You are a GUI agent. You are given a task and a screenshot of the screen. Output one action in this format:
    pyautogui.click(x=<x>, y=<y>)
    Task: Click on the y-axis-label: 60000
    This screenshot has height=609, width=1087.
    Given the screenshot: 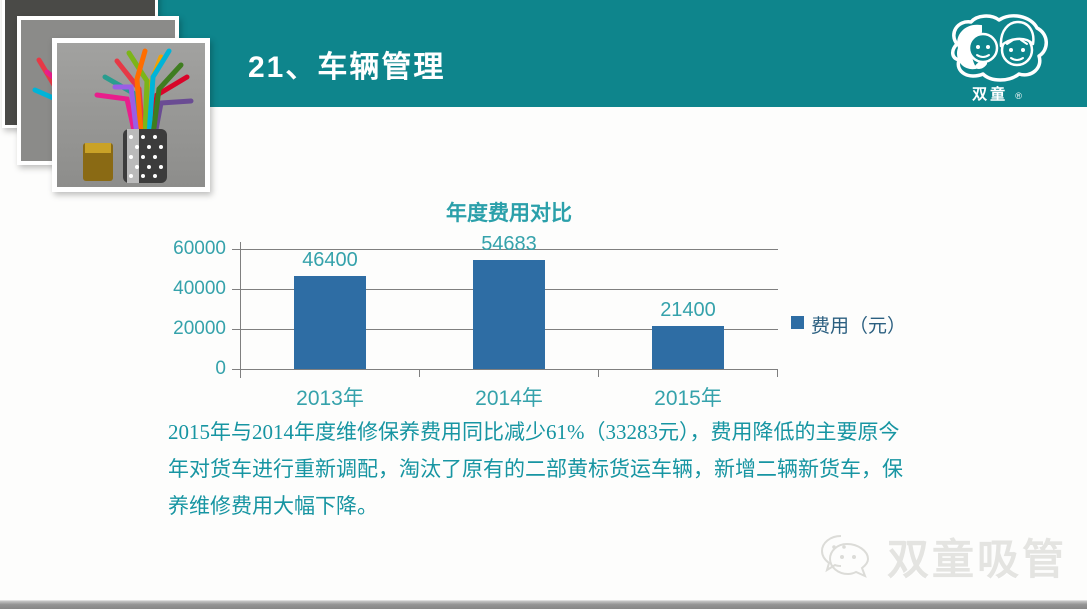 What is the action you would take?
    pyautogui.click(x=199, y=248)
    